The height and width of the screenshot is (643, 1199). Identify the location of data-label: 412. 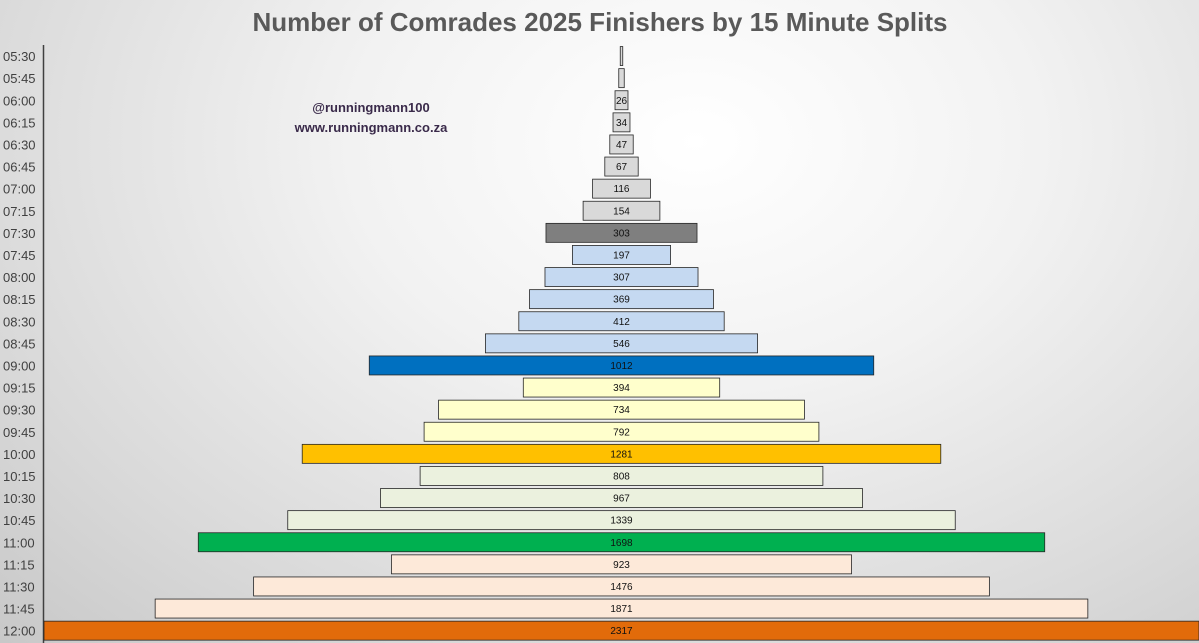
(621, 322).